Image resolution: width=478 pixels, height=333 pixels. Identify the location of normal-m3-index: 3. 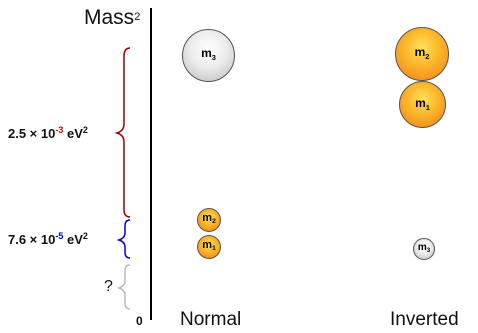
(213, 57).